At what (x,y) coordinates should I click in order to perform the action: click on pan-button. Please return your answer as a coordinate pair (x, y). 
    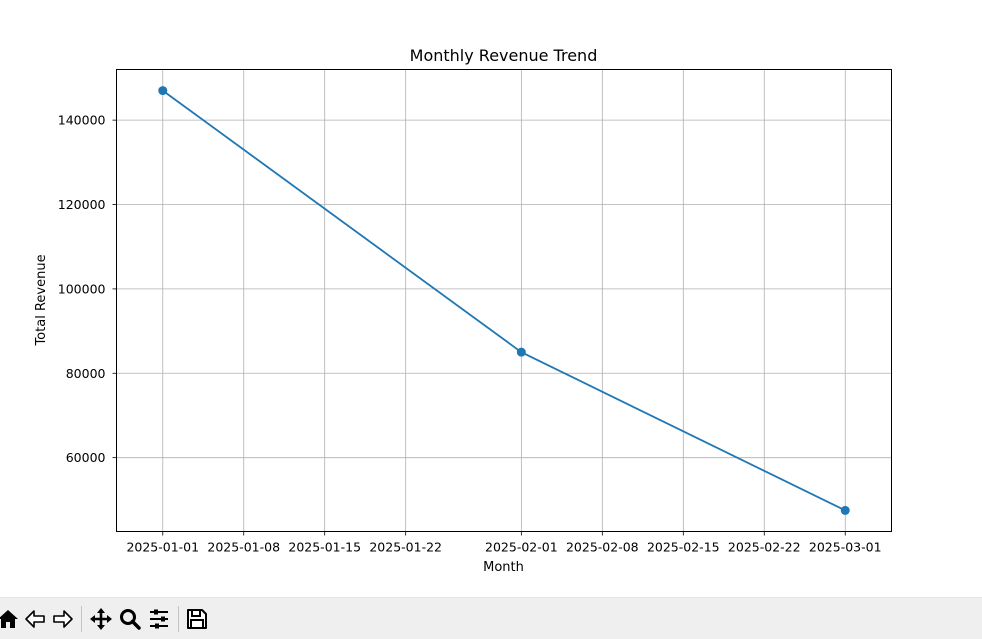
    Looking at the image, I should click on (101, 619).